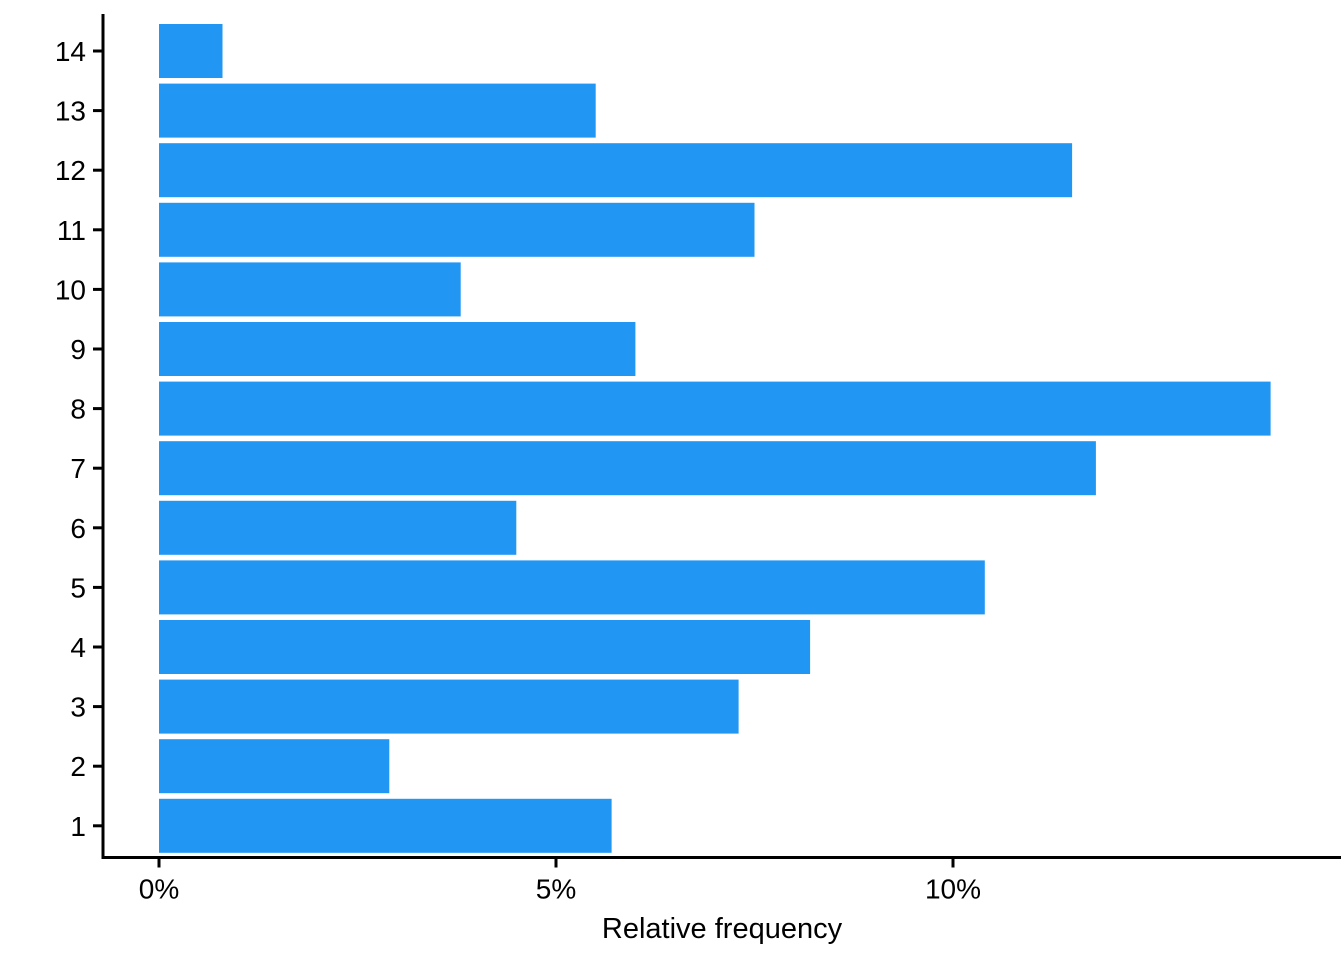 The height and width of the screenshot is (960, 1344). What do you see at coordinates (78, 707) in the screenshot?
I see `y-tick-label-3: 3` at bounding box center [78, 707].